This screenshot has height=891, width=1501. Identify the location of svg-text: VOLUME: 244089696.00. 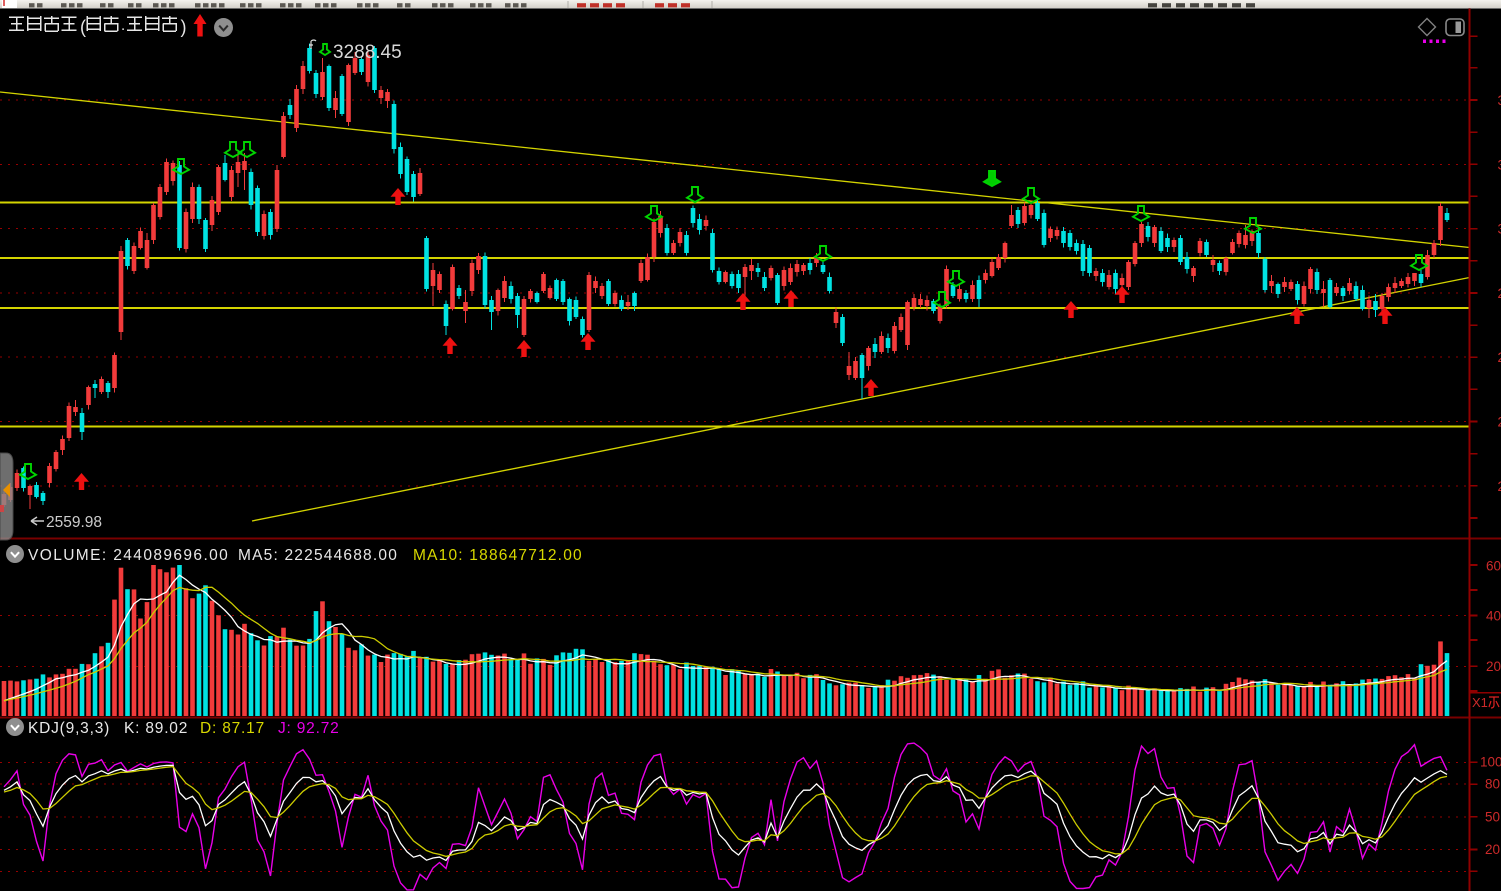
(128, 555).